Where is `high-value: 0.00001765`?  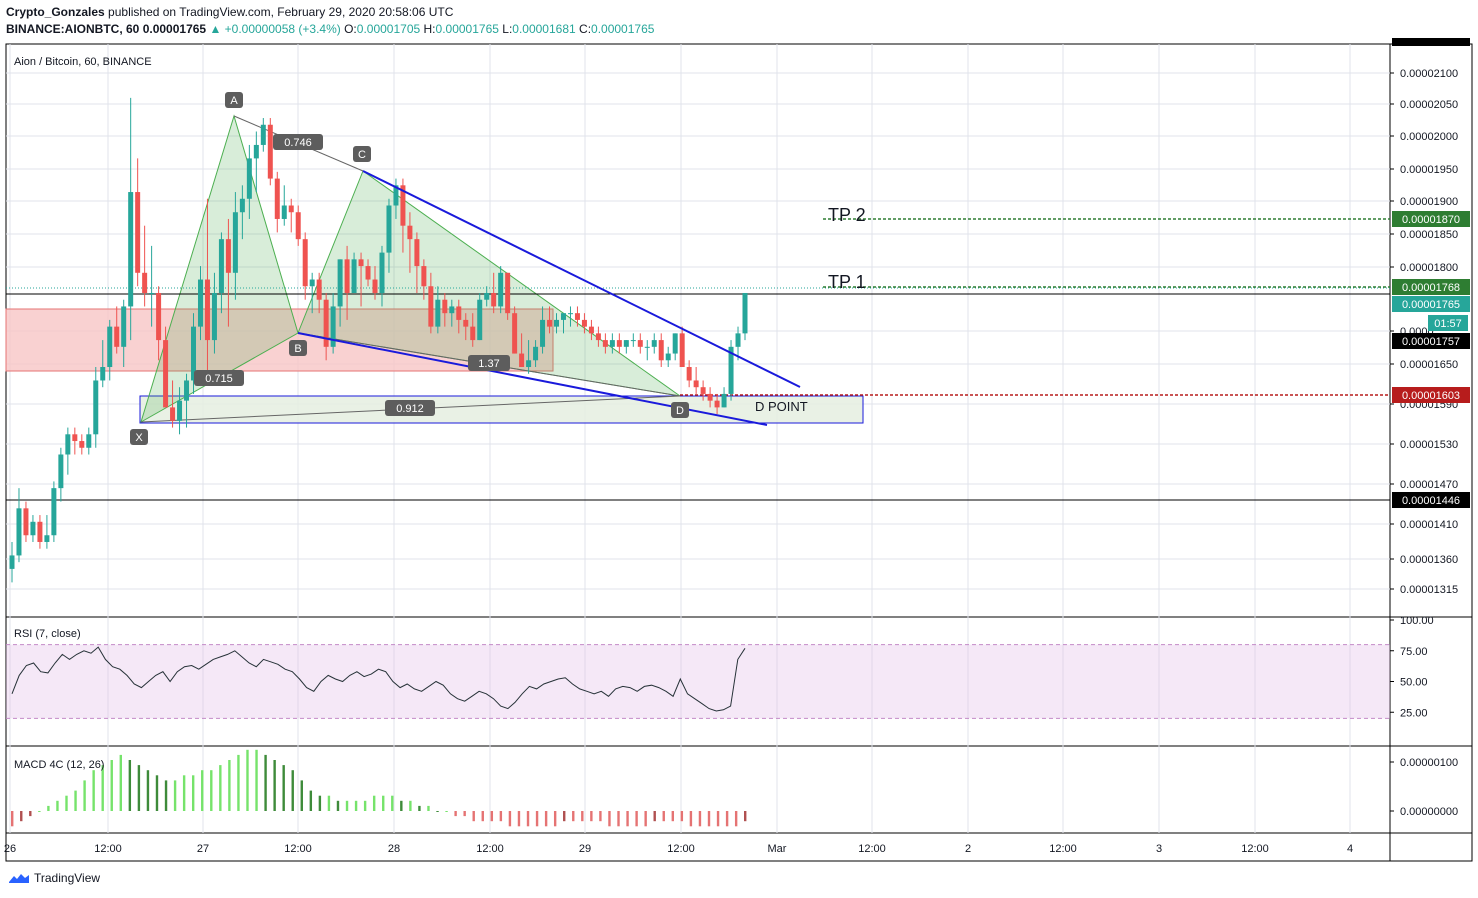
high-value: 0.00001765 is located at coordinates (467, 29).